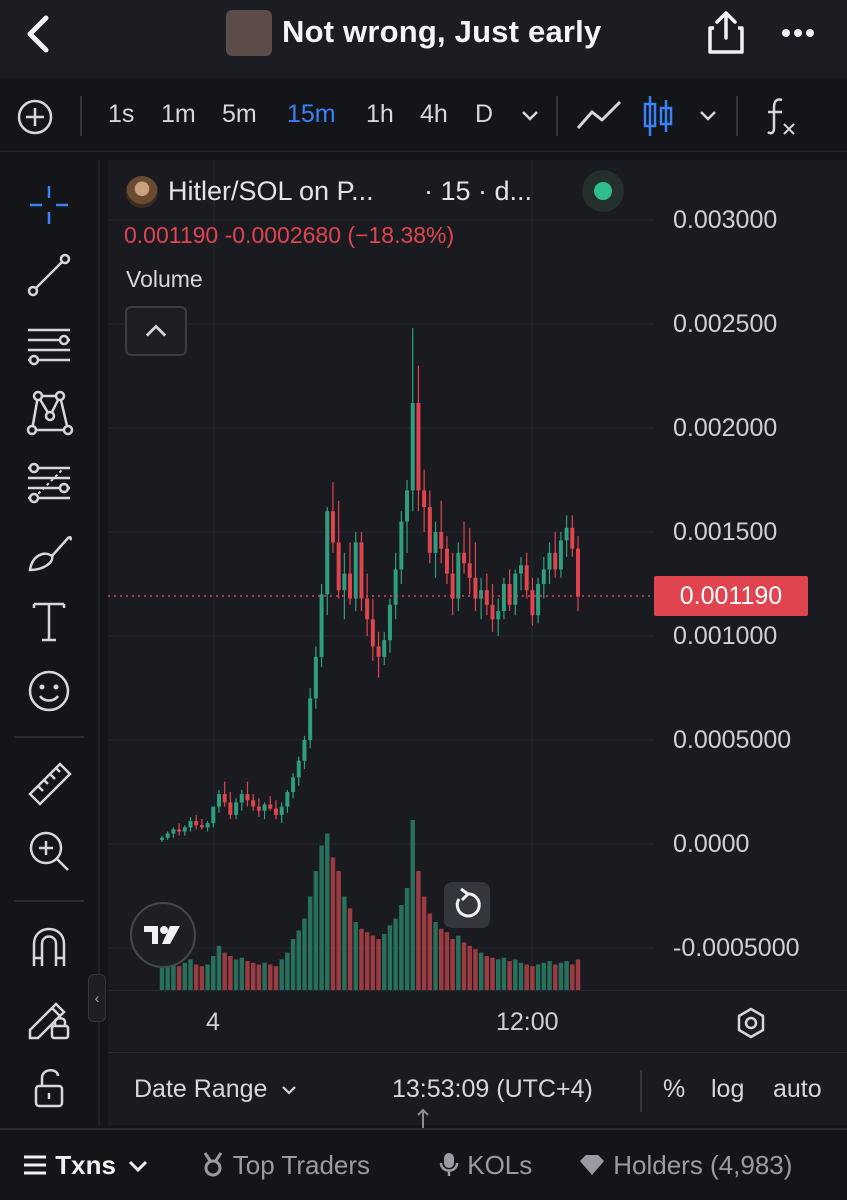  Describe the element at coordinates (798, 33) in the screenshot. I see `more-options-icon` at that location.